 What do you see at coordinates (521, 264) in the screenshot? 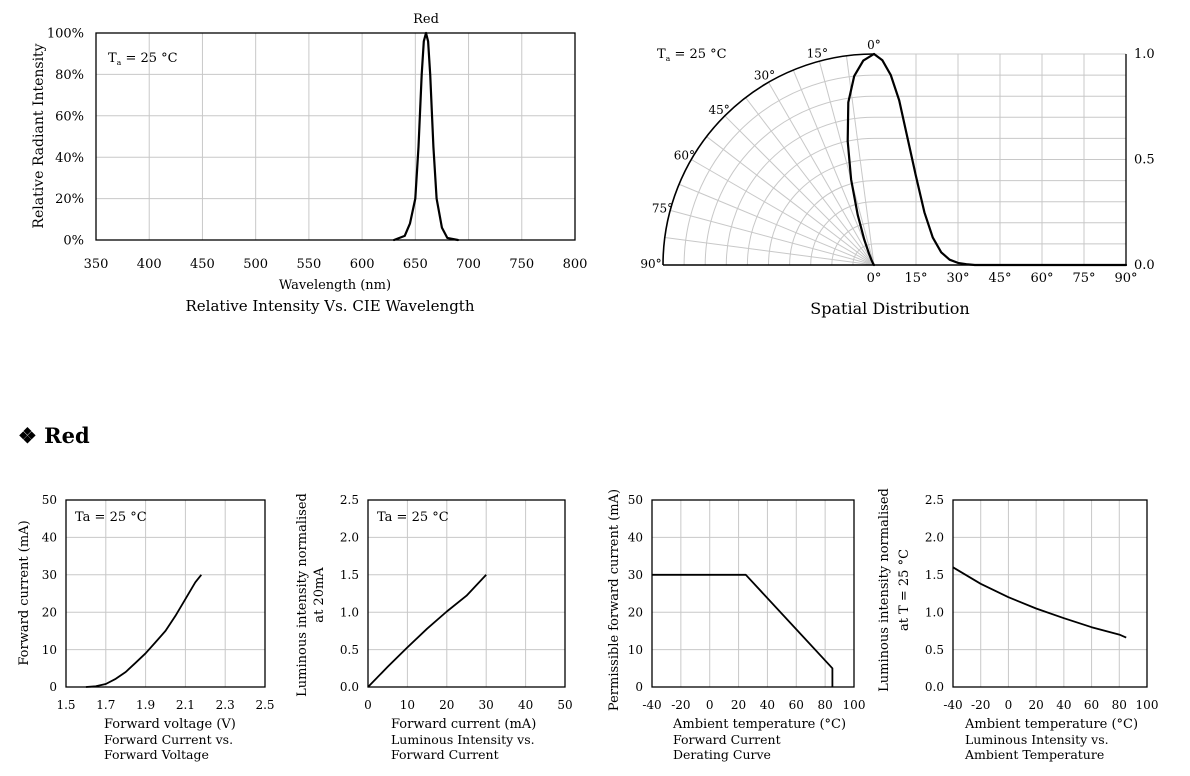
I see `x-tick-label: 750` at bounding box center [521, 264].